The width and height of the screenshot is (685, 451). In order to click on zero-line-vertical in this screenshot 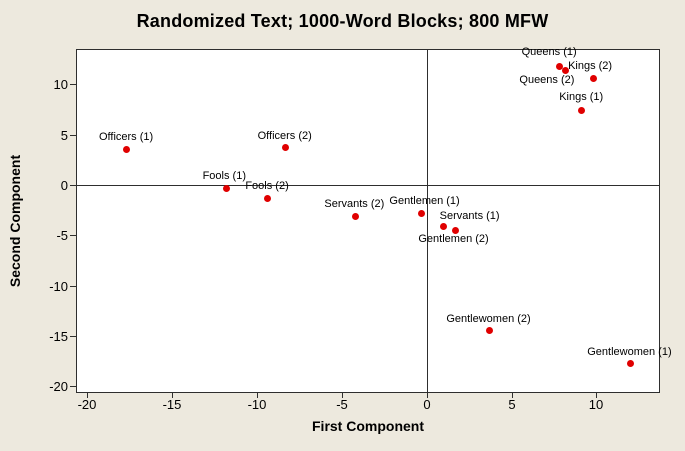, I will do `click(427, 221)`.